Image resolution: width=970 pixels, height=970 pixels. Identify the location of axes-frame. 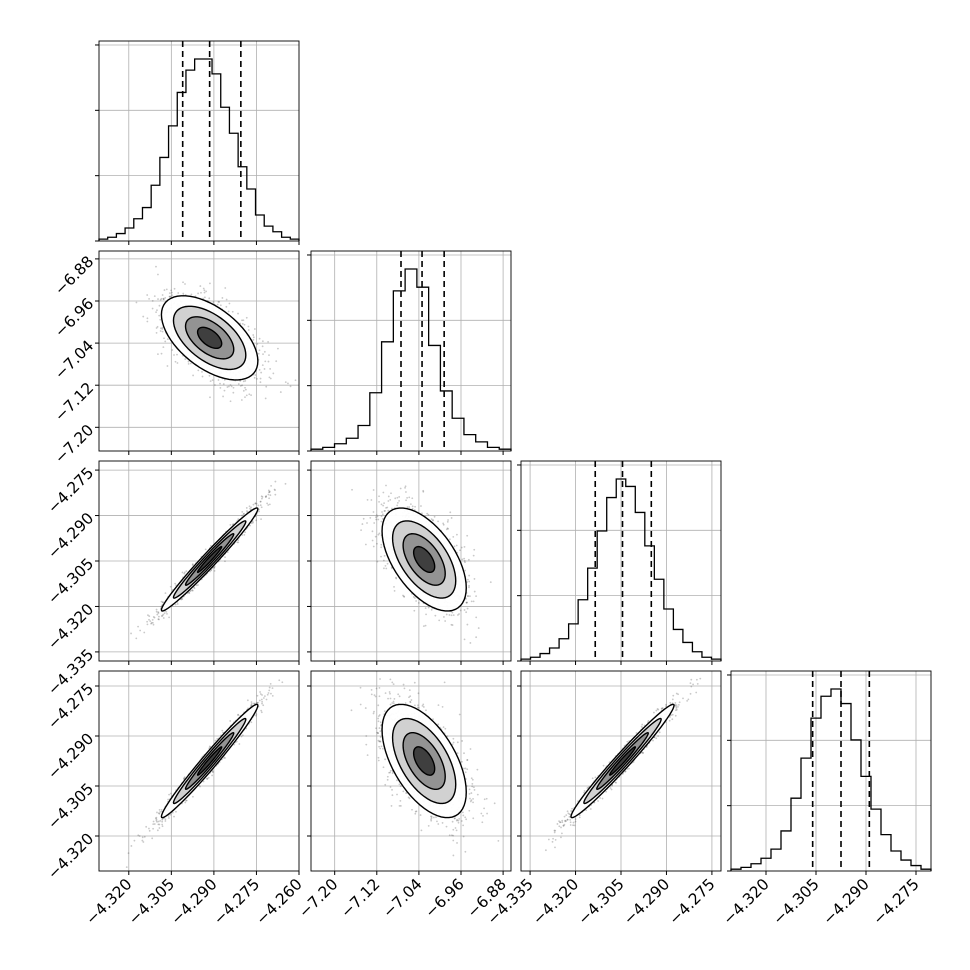
(411, 351).